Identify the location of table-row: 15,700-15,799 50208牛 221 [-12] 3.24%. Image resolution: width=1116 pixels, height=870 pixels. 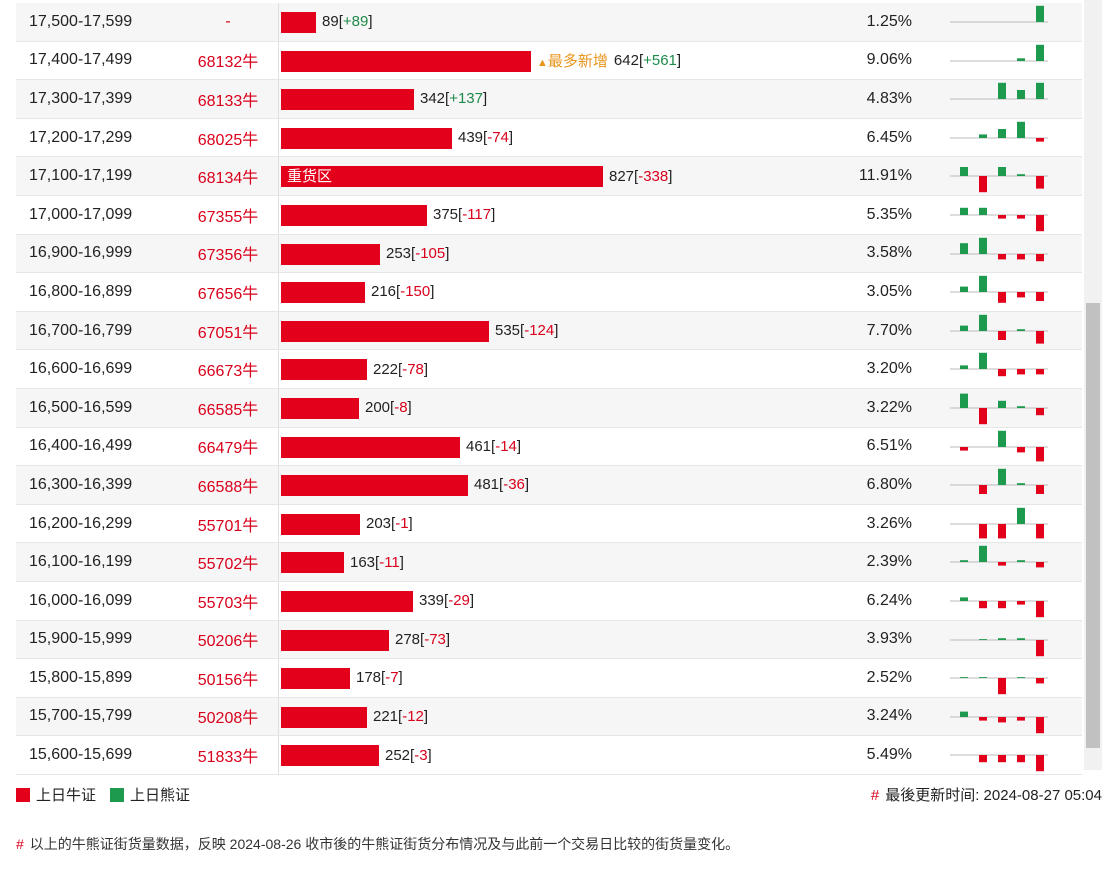
(549, 717).